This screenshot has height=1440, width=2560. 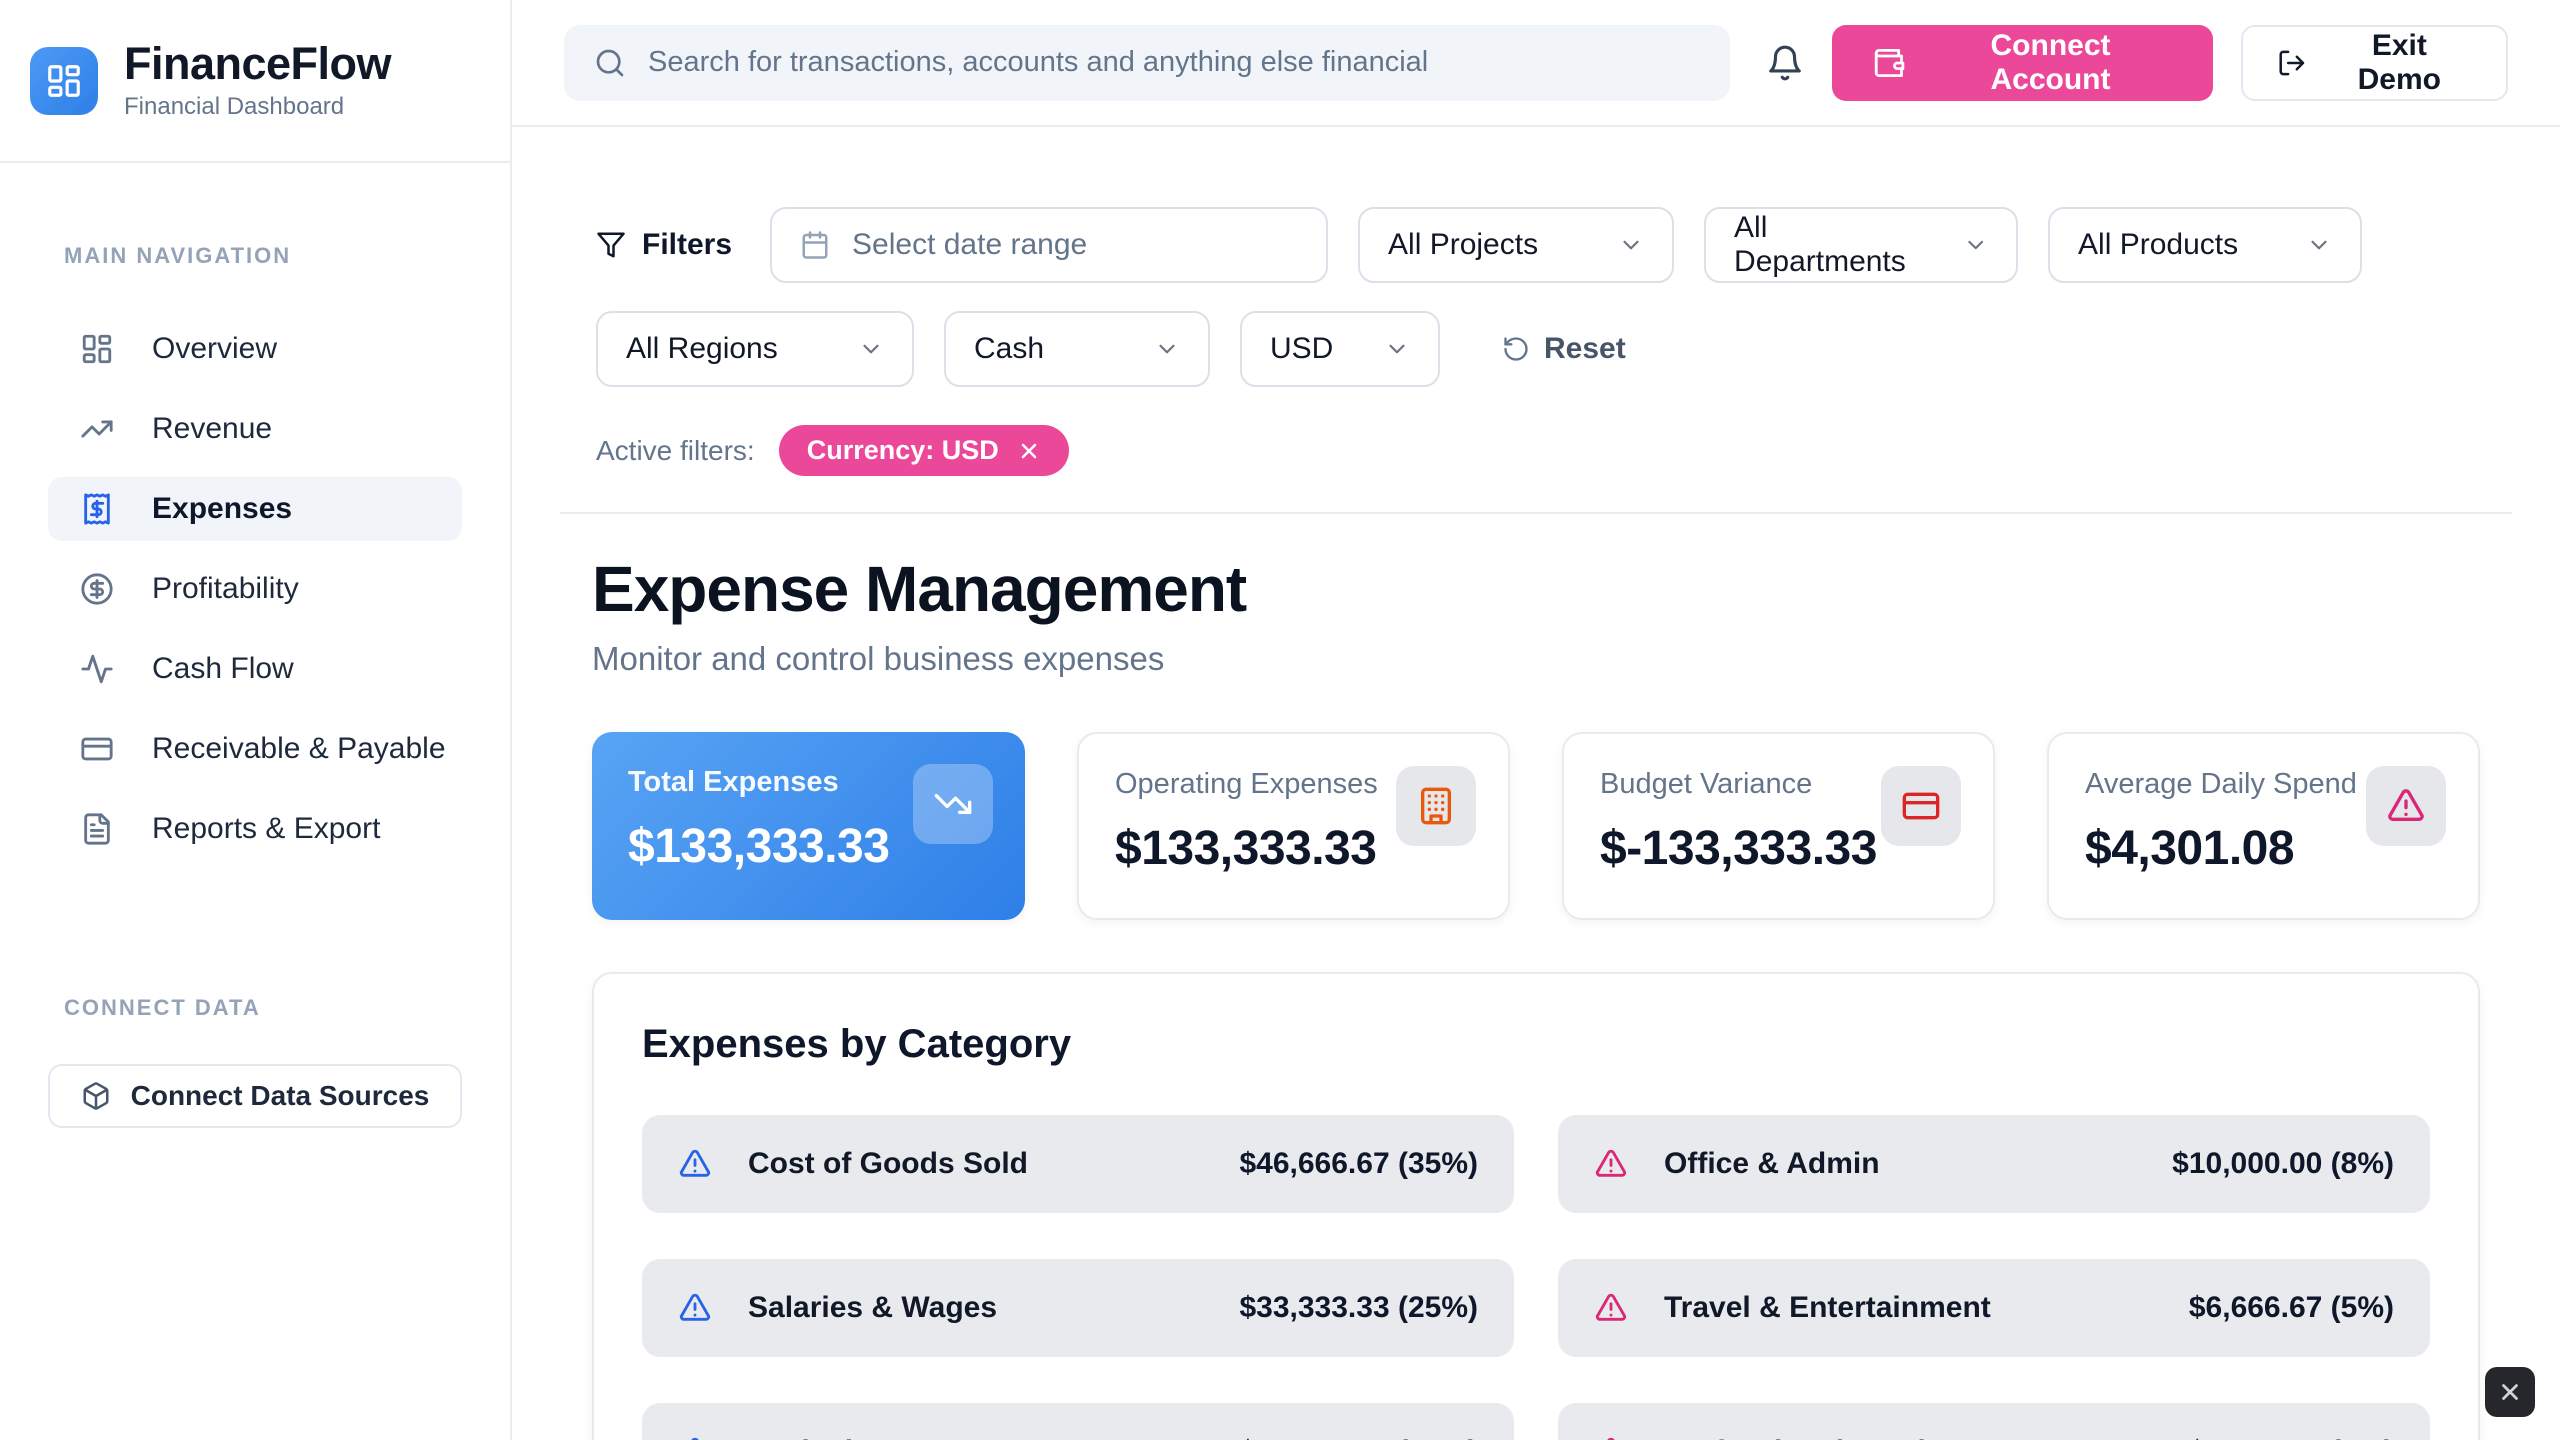 What do you see at coordinates (1820, 1437) in the screenshot?
I see `category-name: Professional Services` at bounding box center [1820, 1437].